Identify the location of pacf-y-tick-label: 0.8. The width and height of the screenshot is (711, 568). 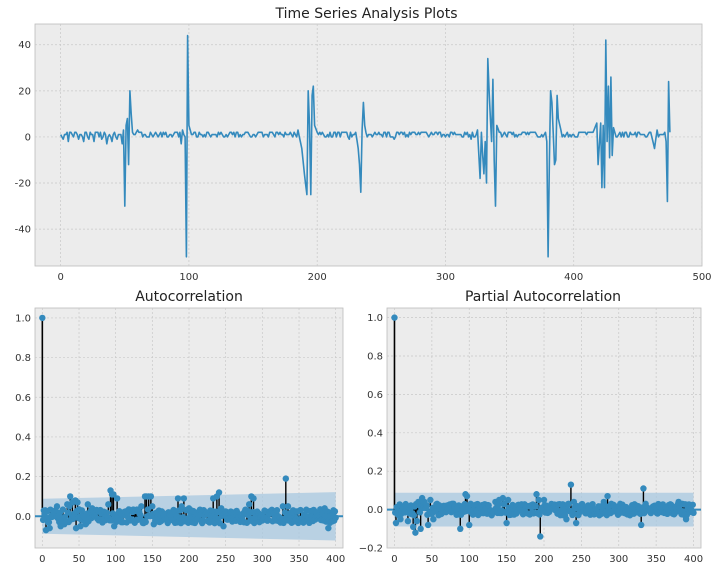
(375, 357).